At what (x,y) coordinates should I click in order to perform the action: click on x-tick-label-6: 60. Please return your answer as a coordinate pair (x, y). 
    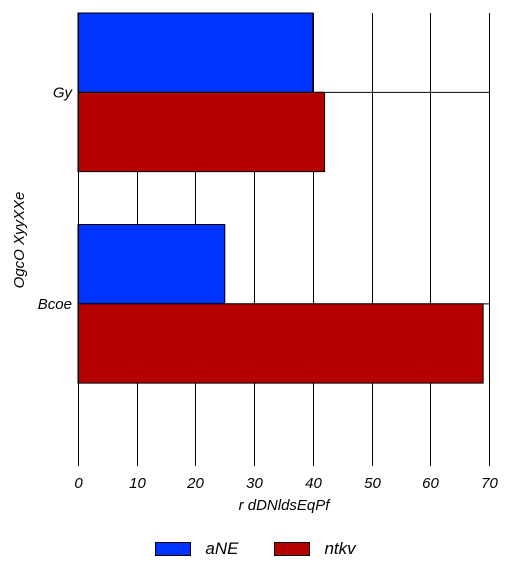
    Looking at the image, I should click on (430, 483).